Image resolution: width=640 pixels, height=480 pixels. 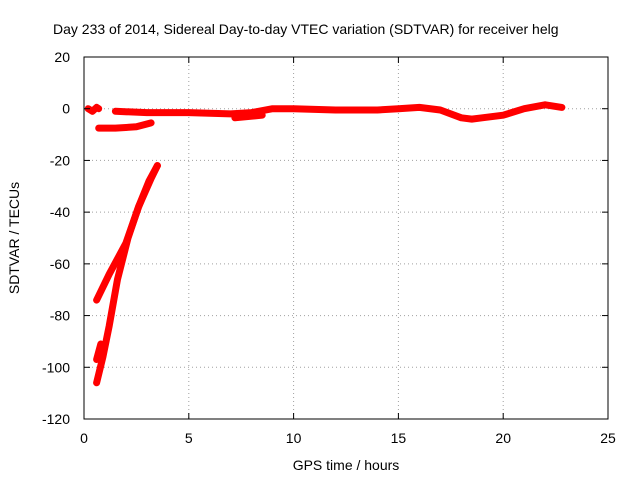 I want to click on y-tick-label: 0, so click(x=66, y=109).